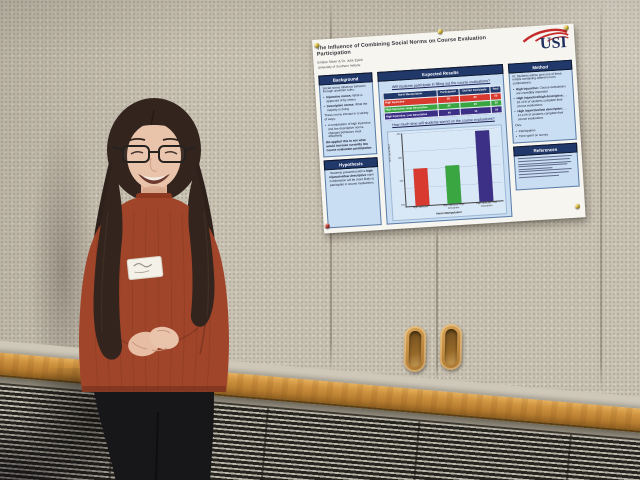  I want to click on bar-high-injunctive, so click(421, 187).